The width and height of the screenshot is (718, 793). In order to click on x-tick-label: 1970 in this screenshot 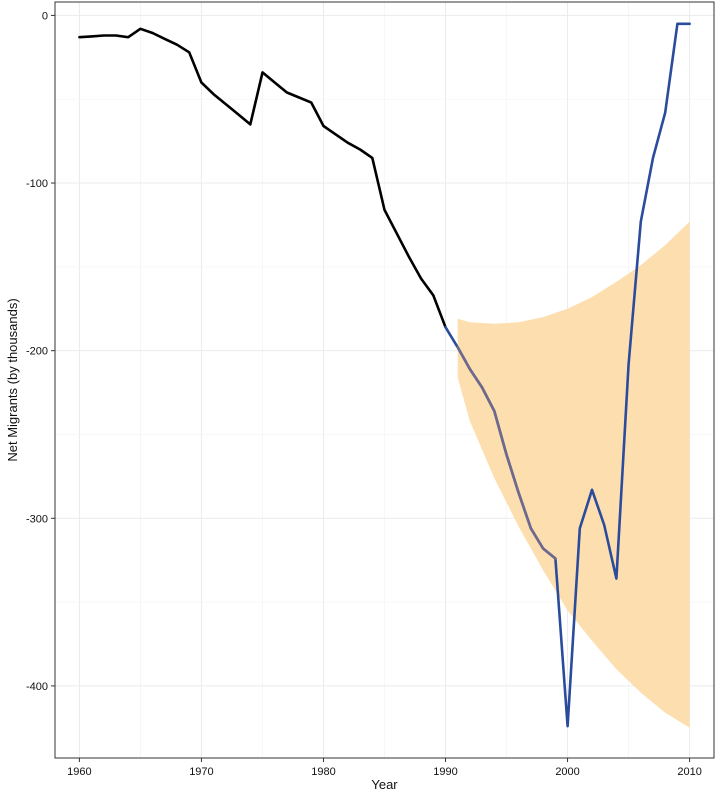, I will do `click(201, 772)`.